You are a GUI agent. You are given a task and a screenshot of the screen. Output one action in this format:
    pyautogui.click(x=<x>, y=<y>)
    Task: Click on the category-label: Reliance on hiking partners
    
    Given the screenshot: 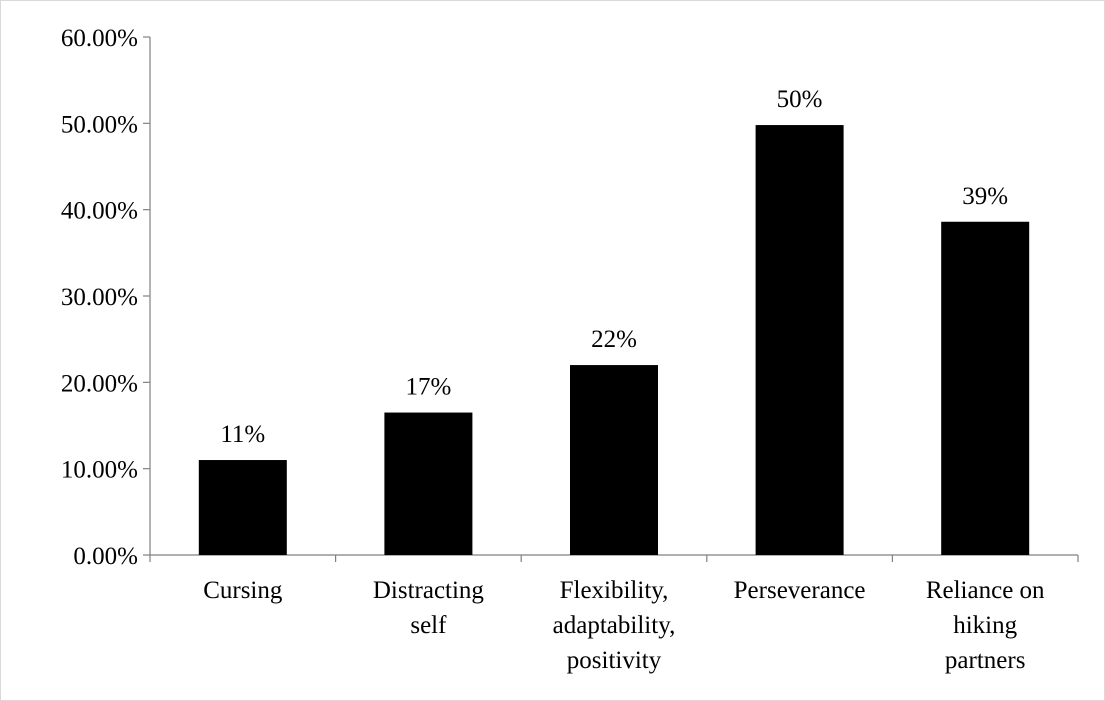 What is the action you would take?
    pyautogui.click(x=985, y=625)
    